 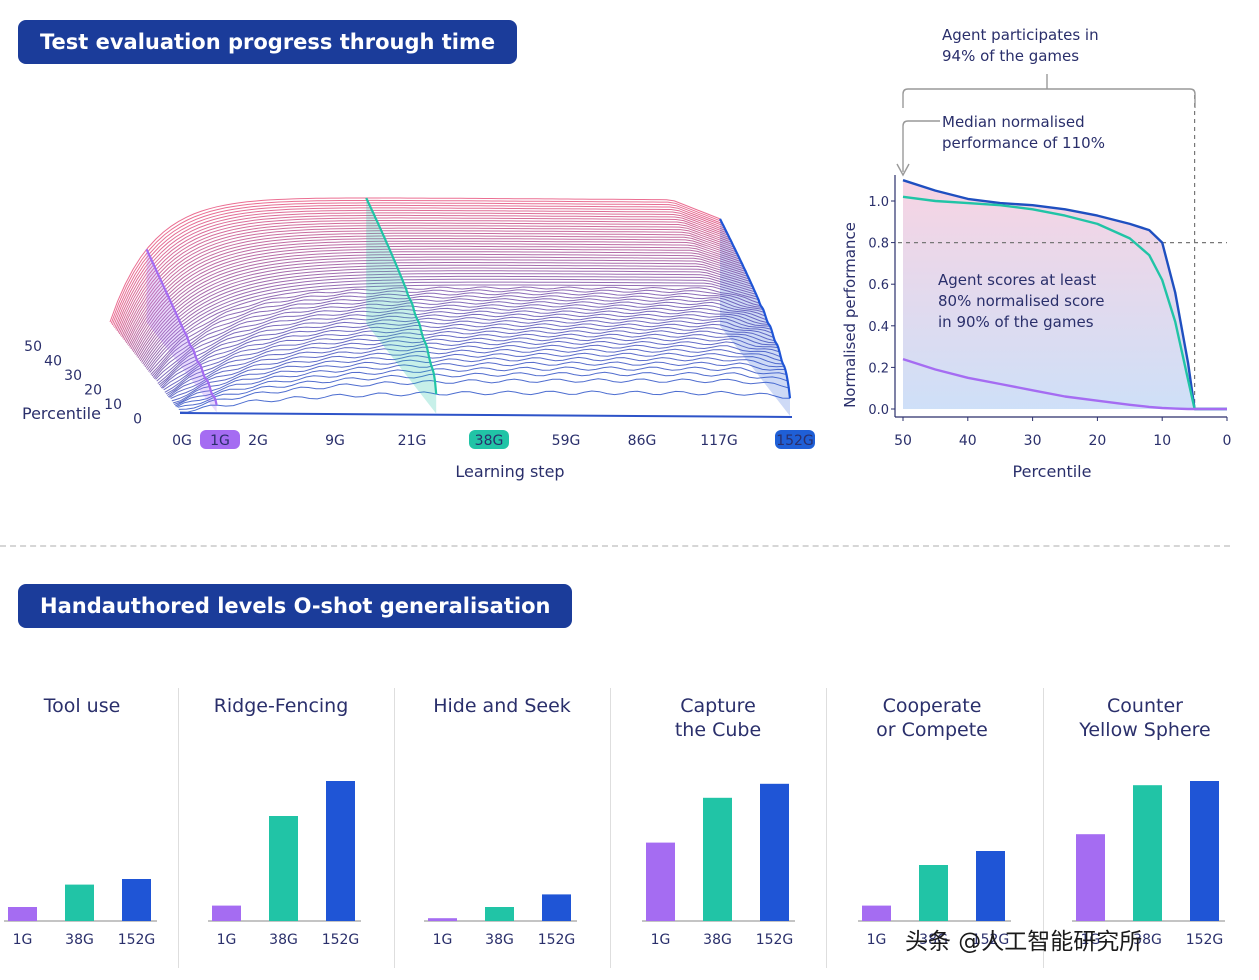 What do you see at coordinates (932, 718) in the screenshot?
I see `panel-title-cooperate-or-compete: Cooperate or Compete` at bounding box center [932, 718].